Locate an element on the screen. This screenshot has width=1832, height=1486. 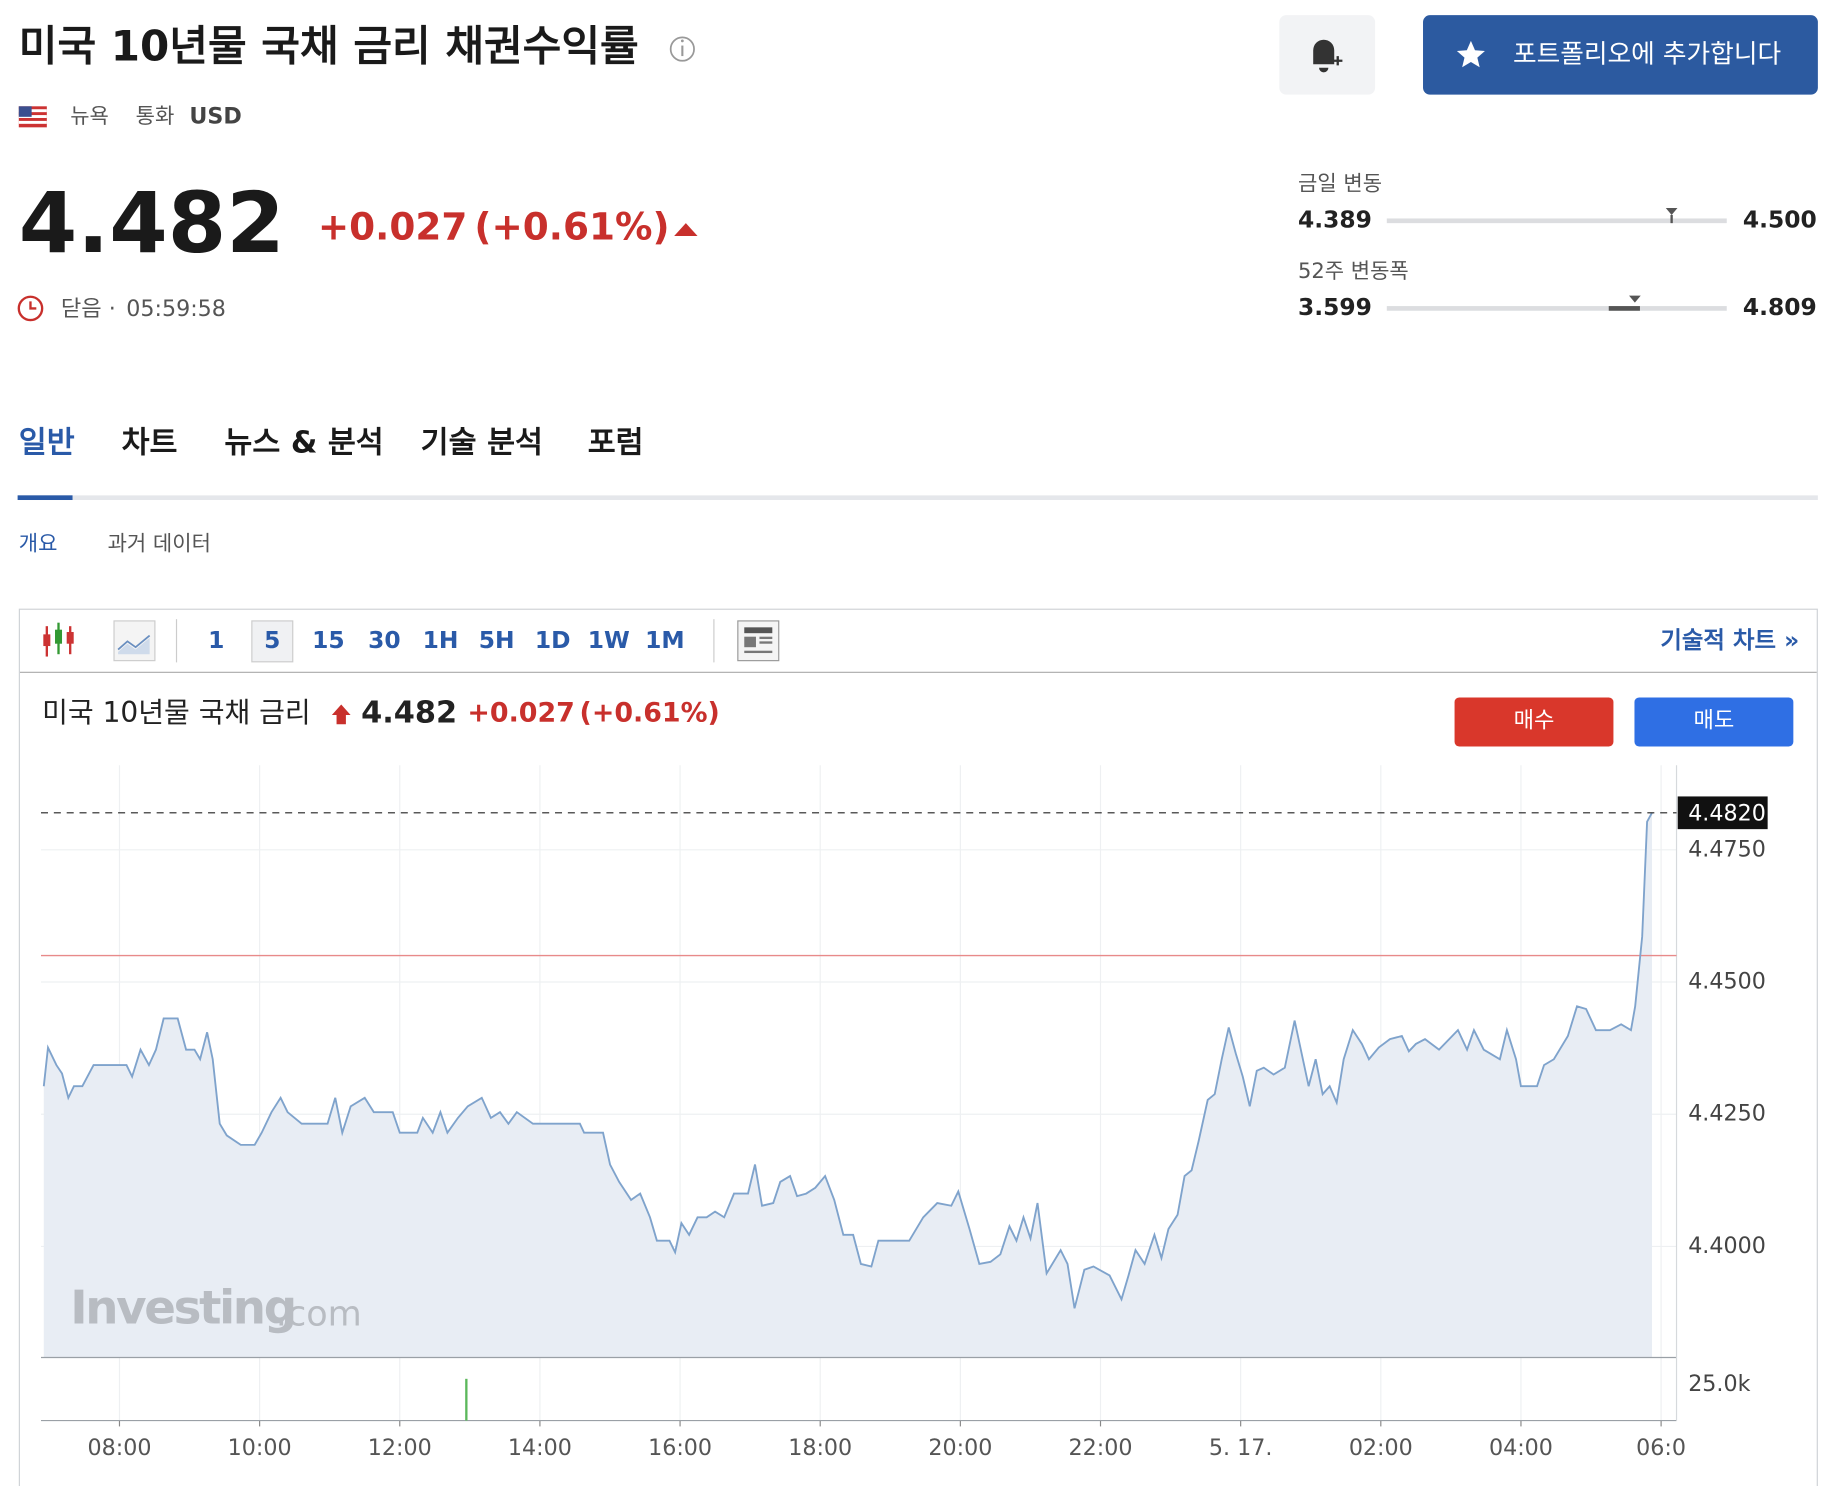
range-label: 금일 변동 is located at coordinates (1340, 183).